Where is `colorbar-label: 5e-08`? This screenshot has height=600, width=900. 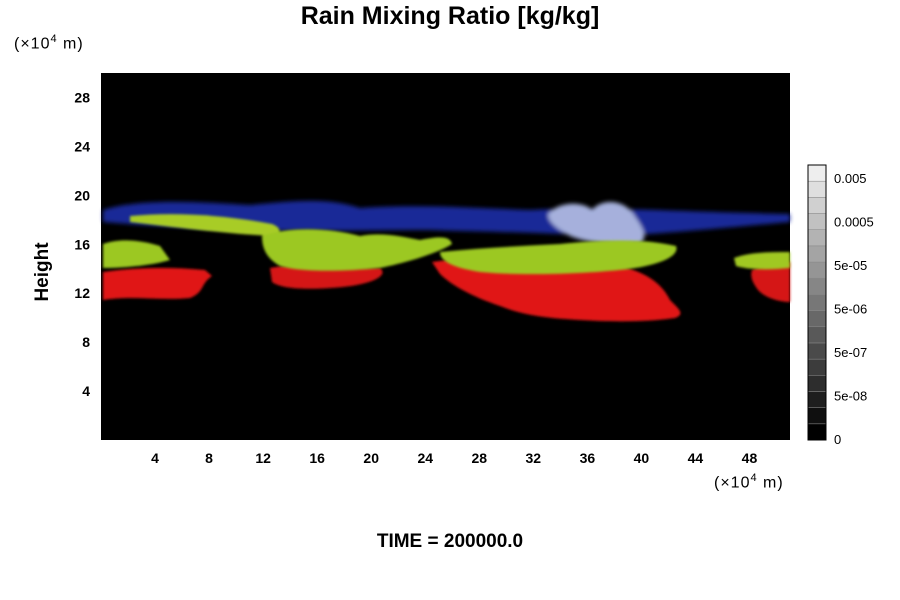
colorbar-label: 5e-08 is located at coordinates (850, 396).